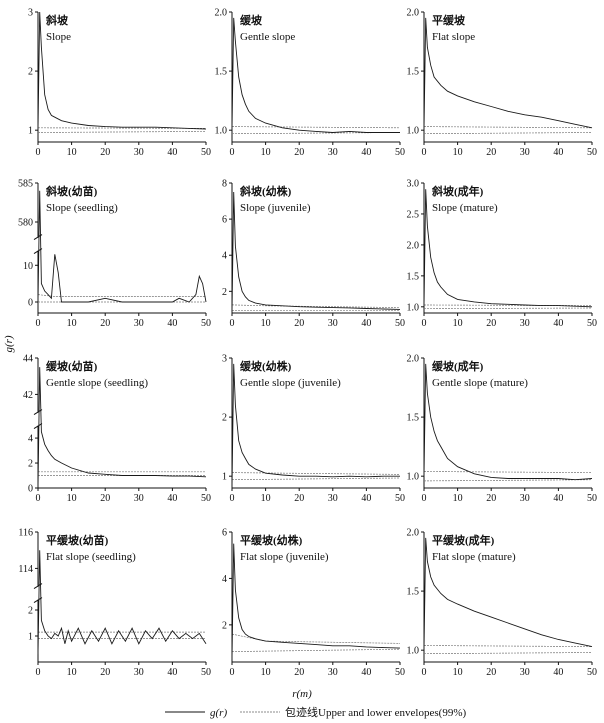 The height and width of the screenshot is (723, 604). Describe the element at coordinates (30, 489) in the screenshot. I see `y-tick-label: 0` at that location.